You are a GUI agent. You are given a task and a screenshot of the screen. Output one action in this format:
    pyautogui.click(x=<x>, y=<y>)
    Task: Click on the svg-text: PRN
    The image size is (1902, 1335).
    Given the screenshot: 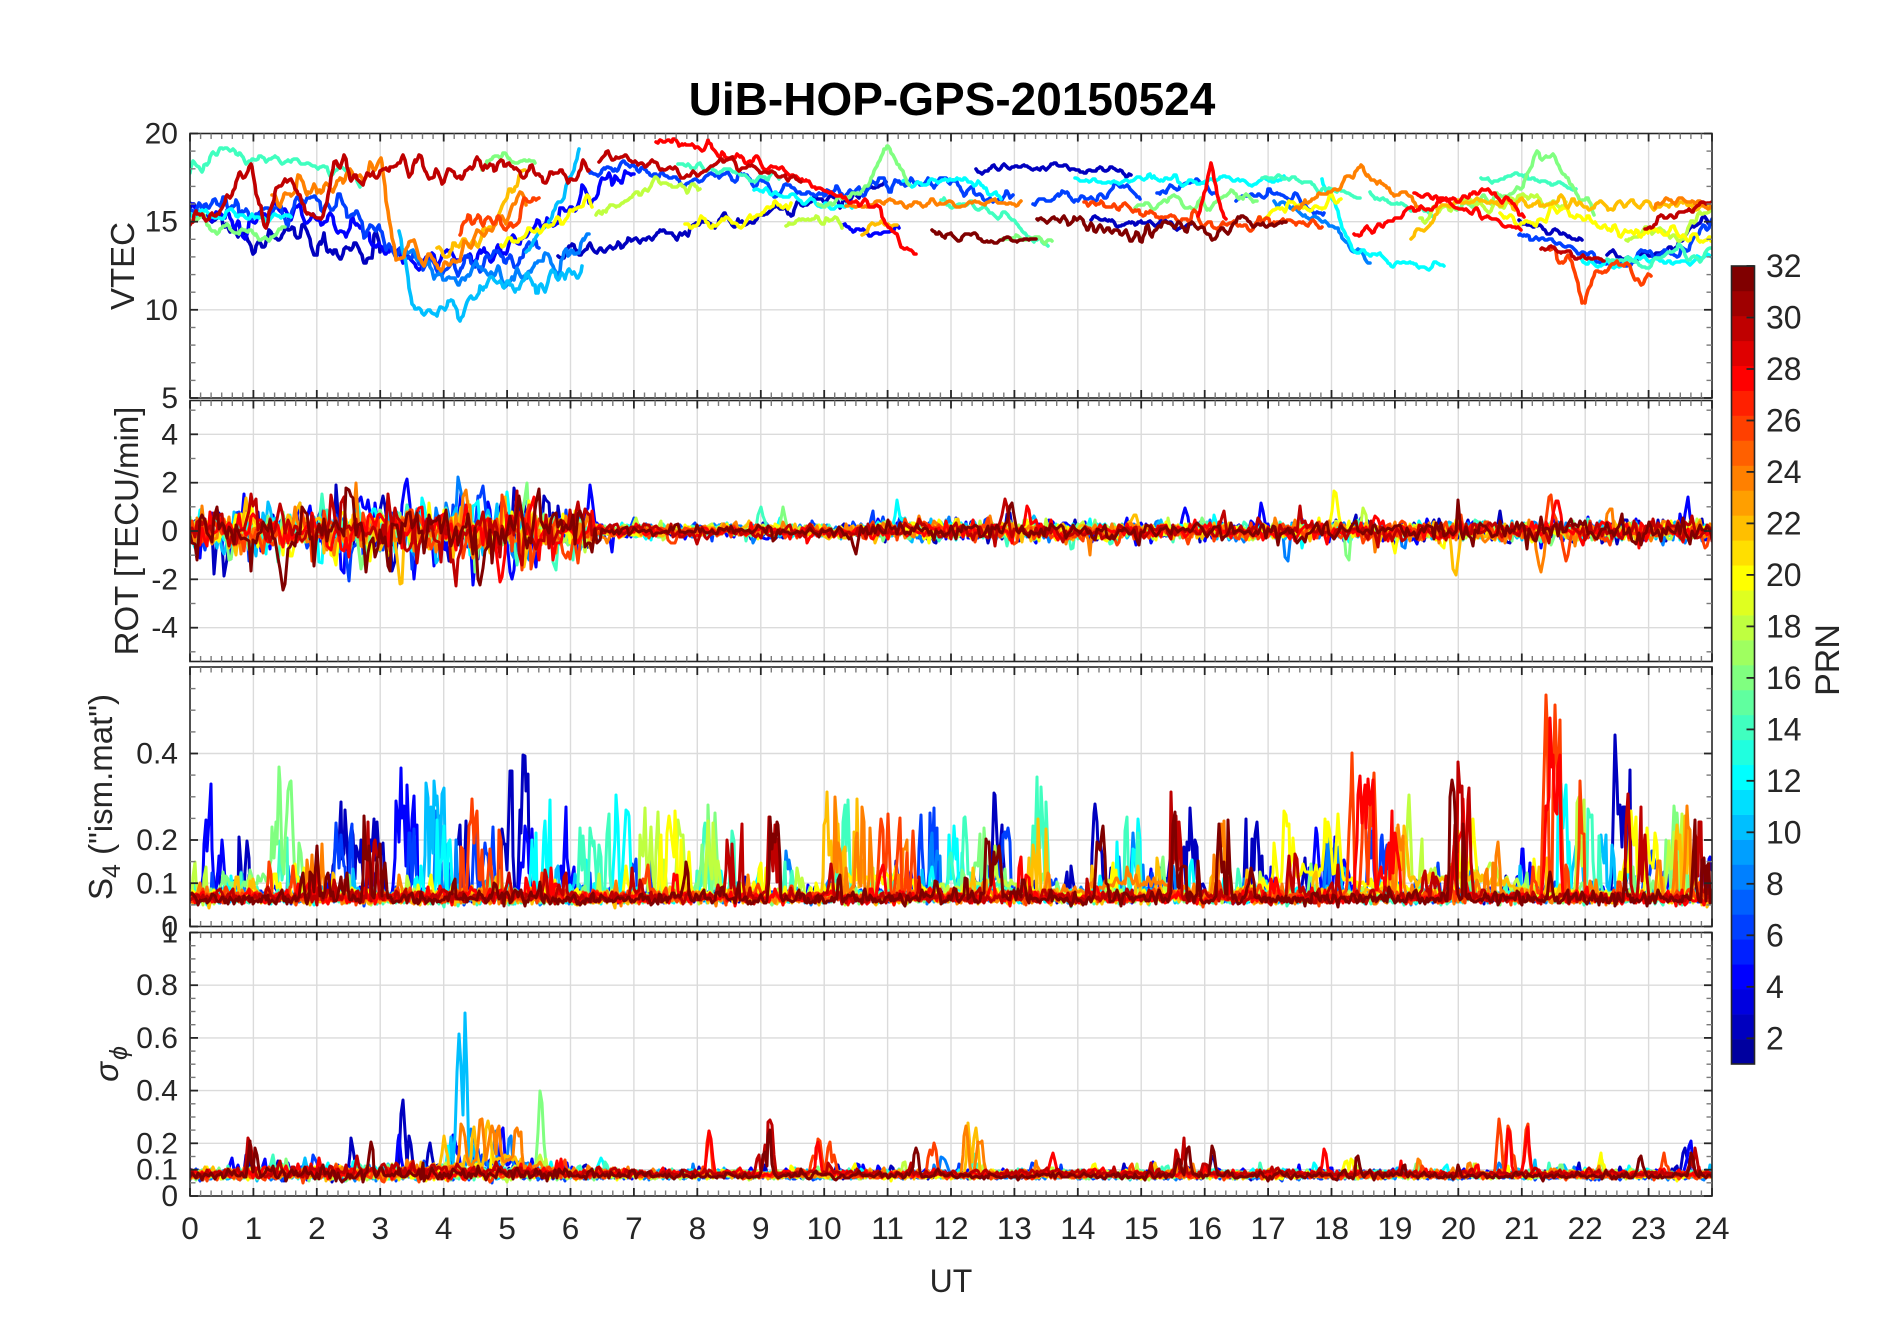 What is the action you would take?
    pyautogui.click(x=1828, y=660)
    